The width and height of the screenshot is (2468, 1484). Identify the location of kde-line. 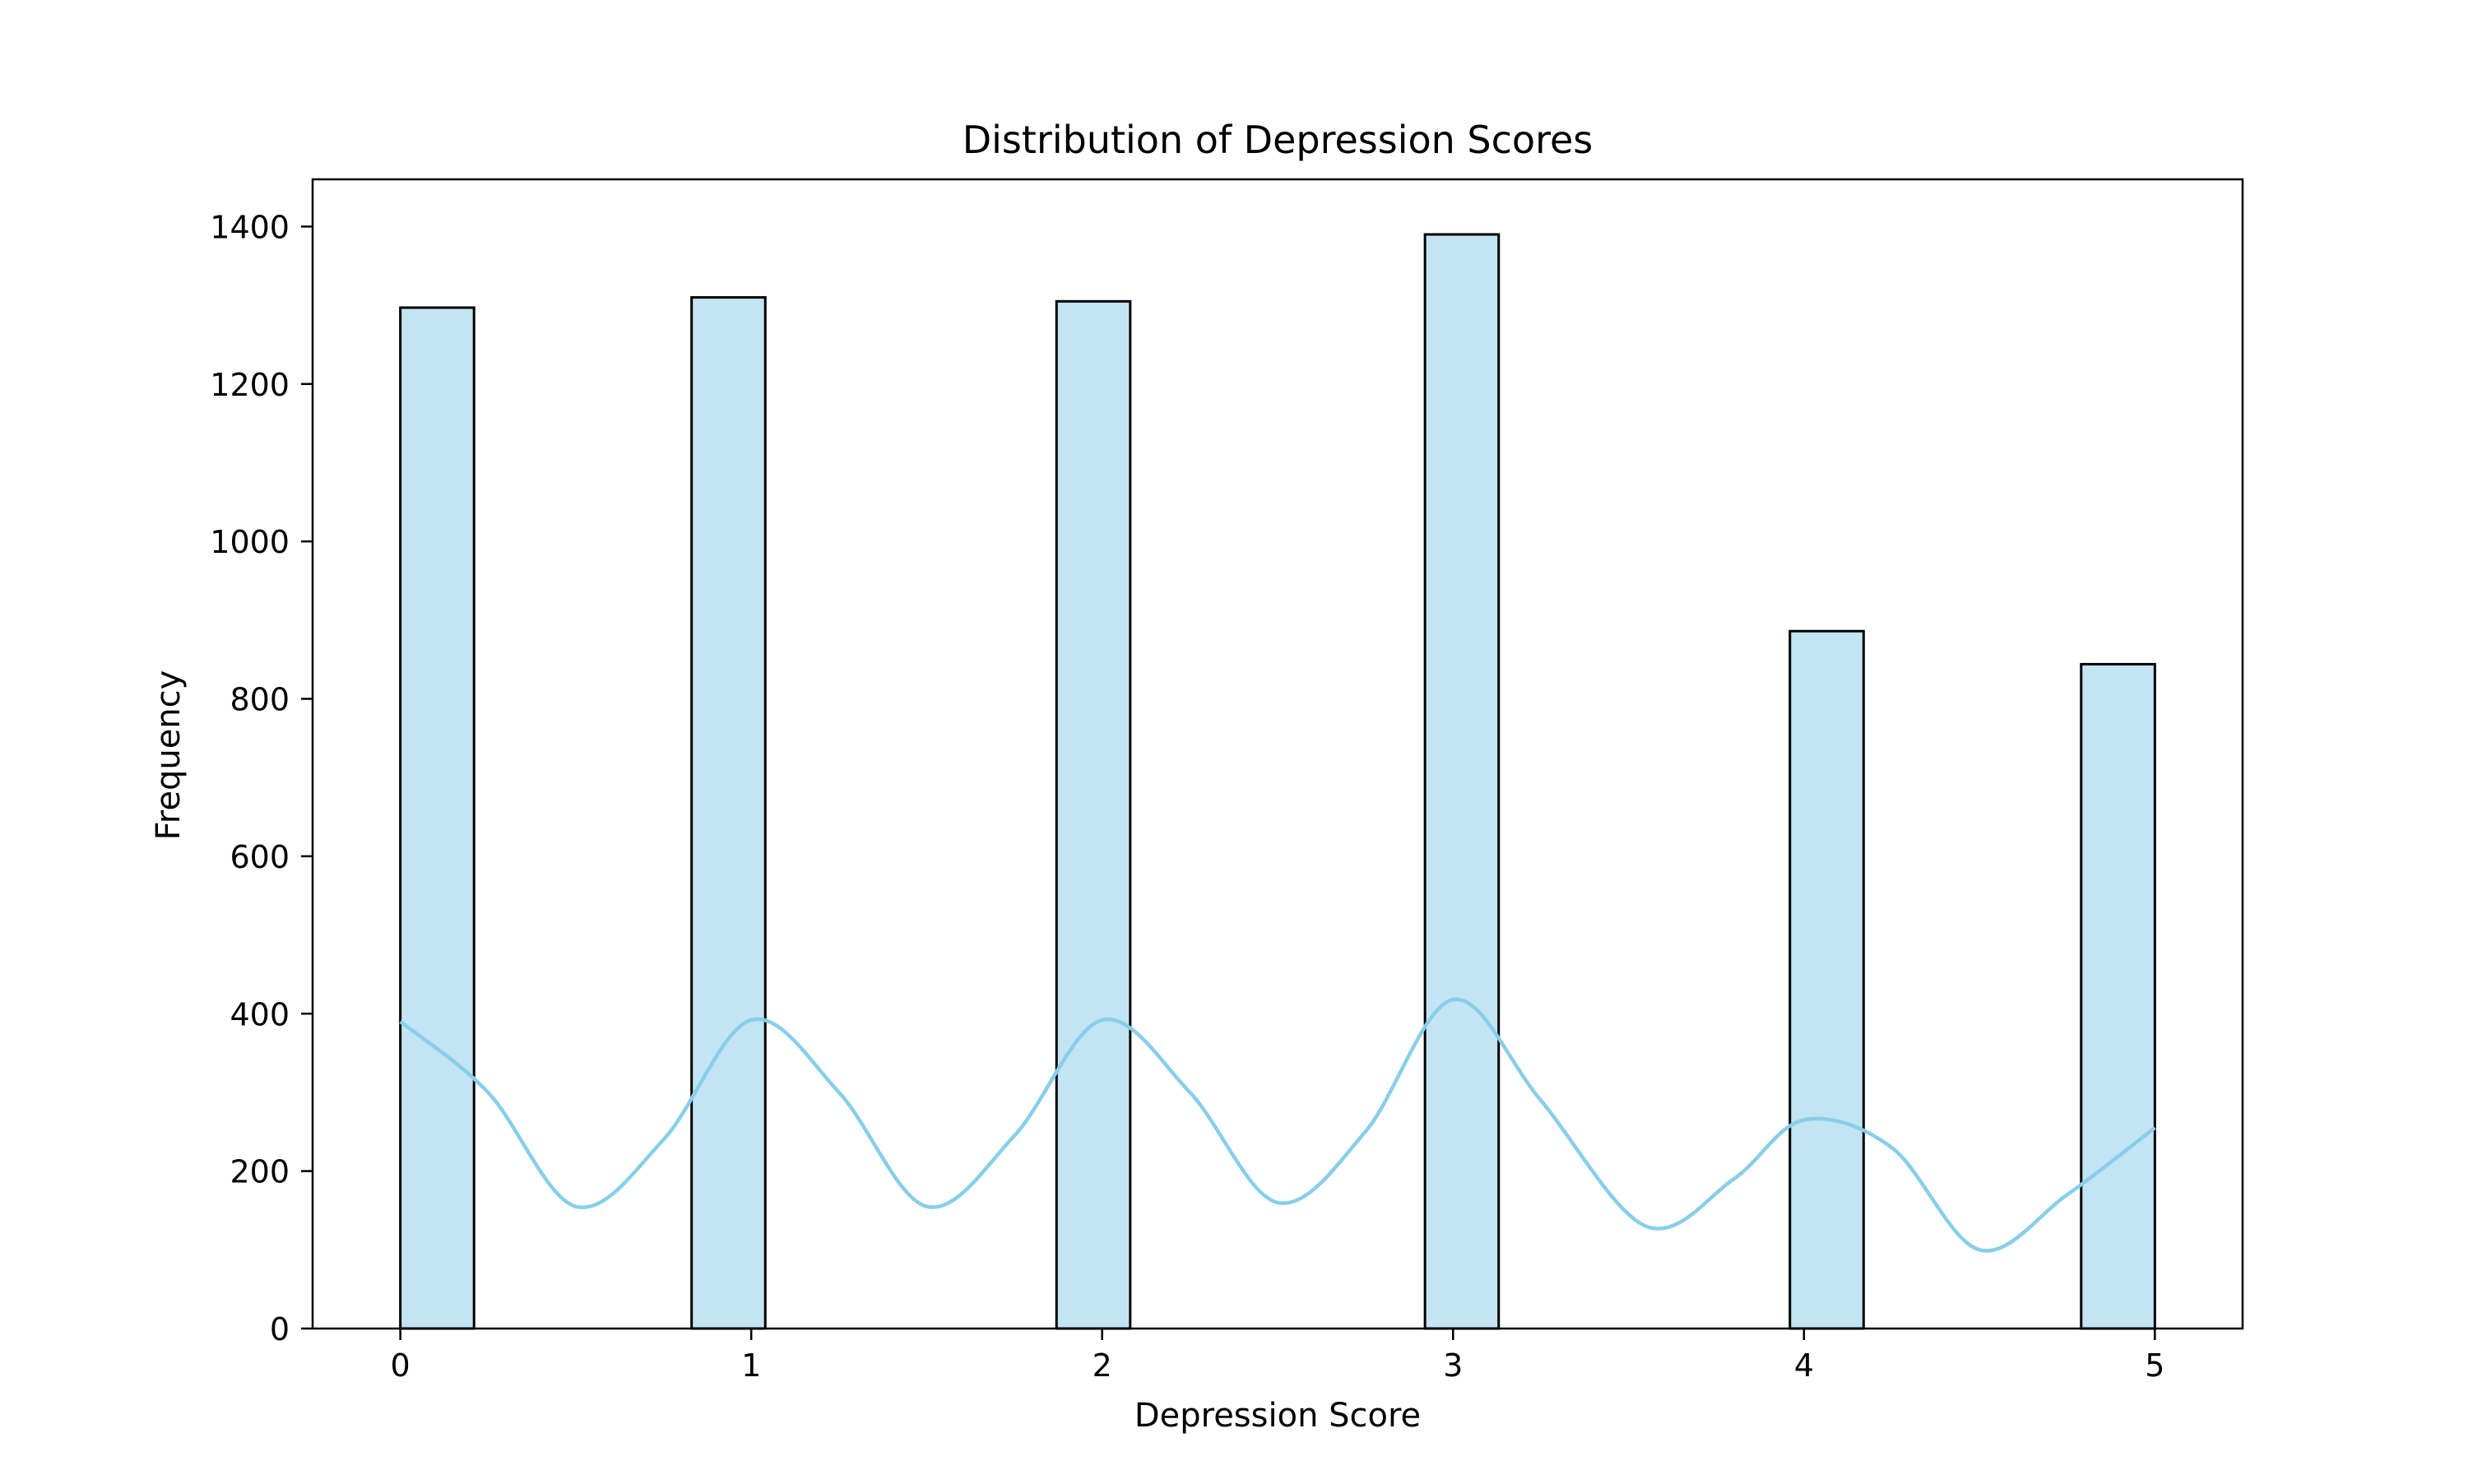
(1277, 1125).